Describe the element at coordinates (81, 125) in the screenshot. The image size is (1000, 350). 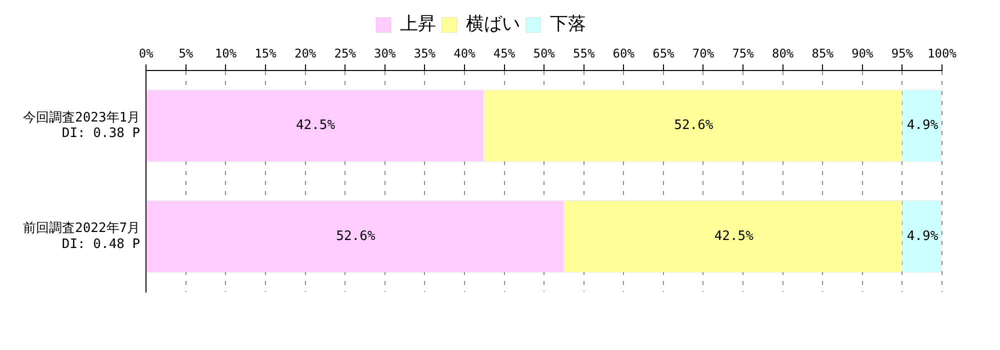
I see `y-tick-label: 今回調査2023年1月 DI: 0.38 P` at that location.